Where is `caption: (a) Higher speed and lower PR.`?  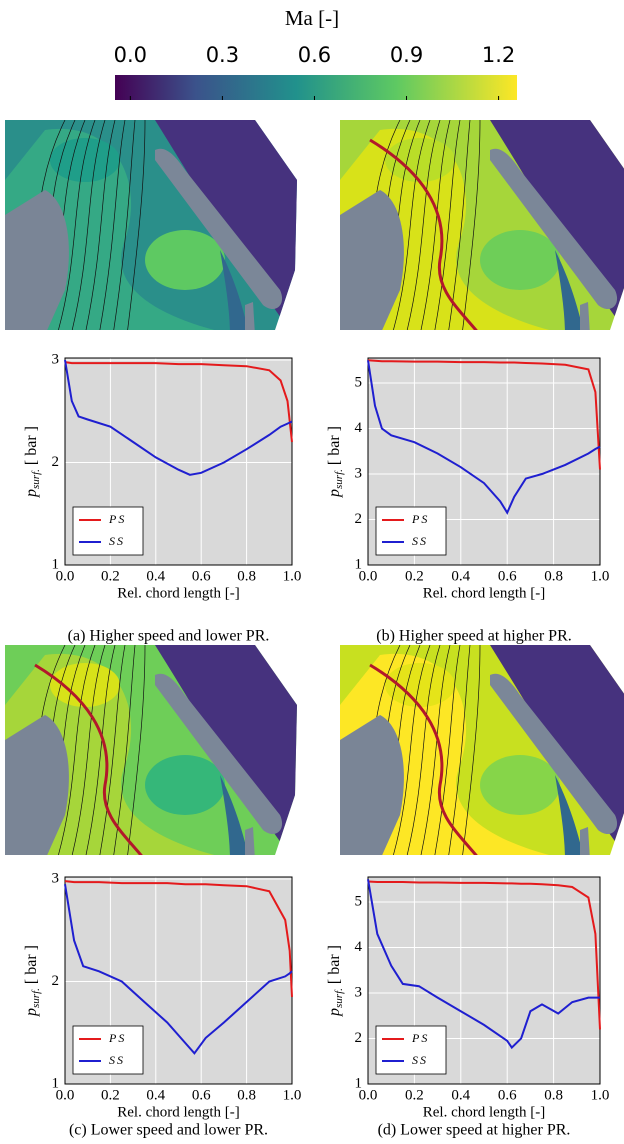 caption: (a) Higher speed and lower PR. is located at coordinates (169, 636).